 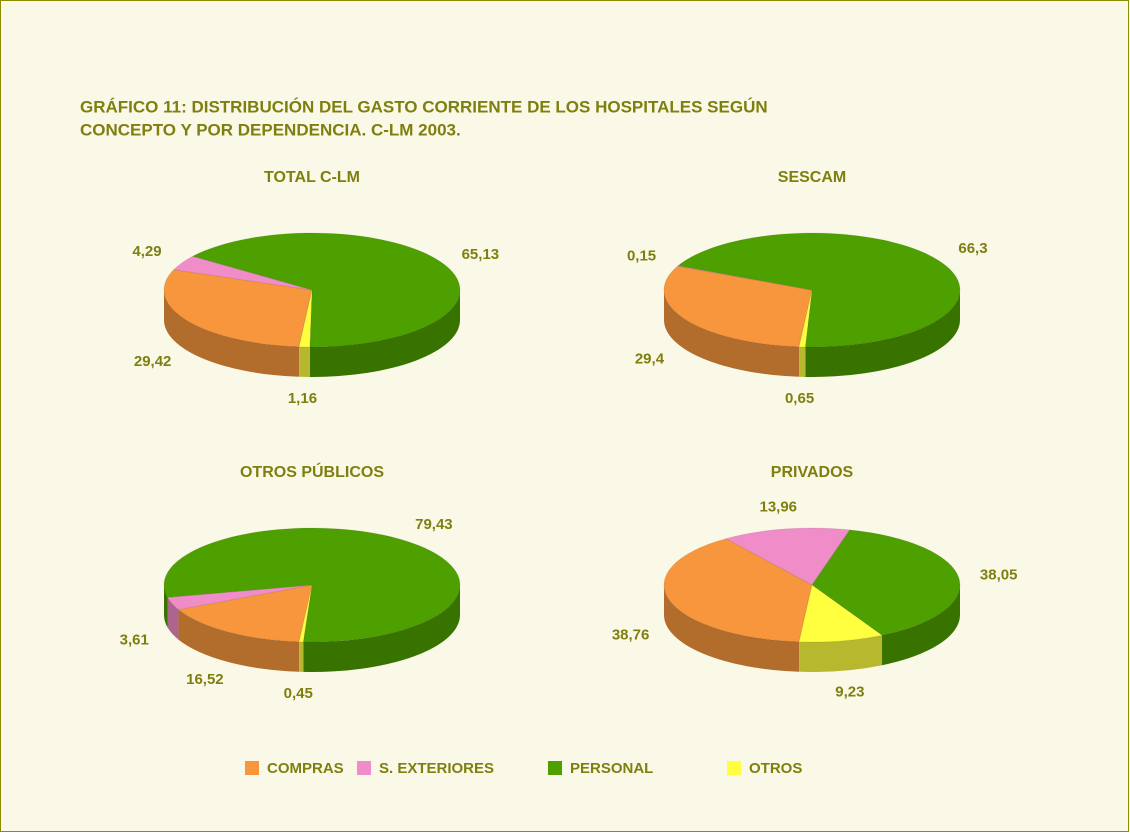 I want to click on data-label: 29,42, so click(x=153, y=361).